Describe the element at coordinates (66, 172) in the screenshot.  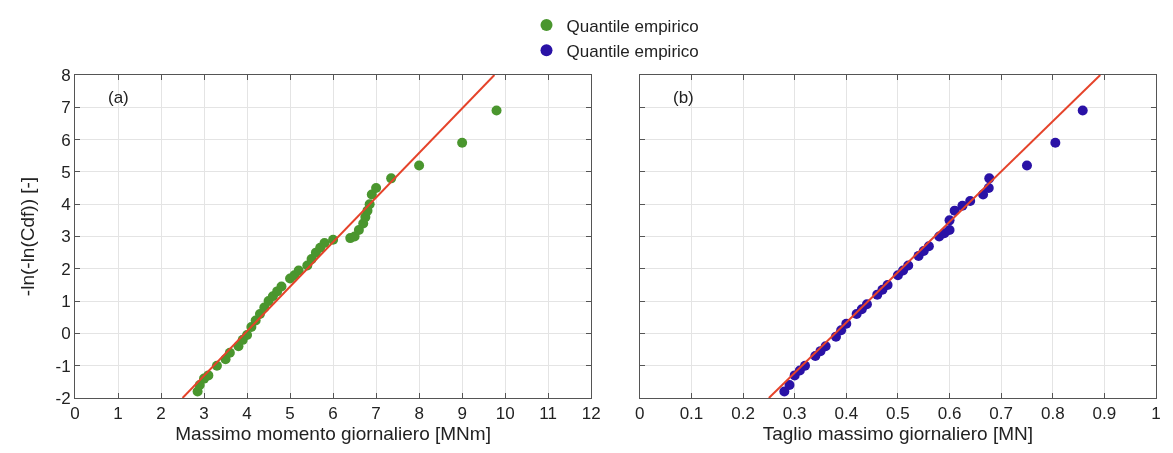
I see `y-tick-label: 5` at that location.